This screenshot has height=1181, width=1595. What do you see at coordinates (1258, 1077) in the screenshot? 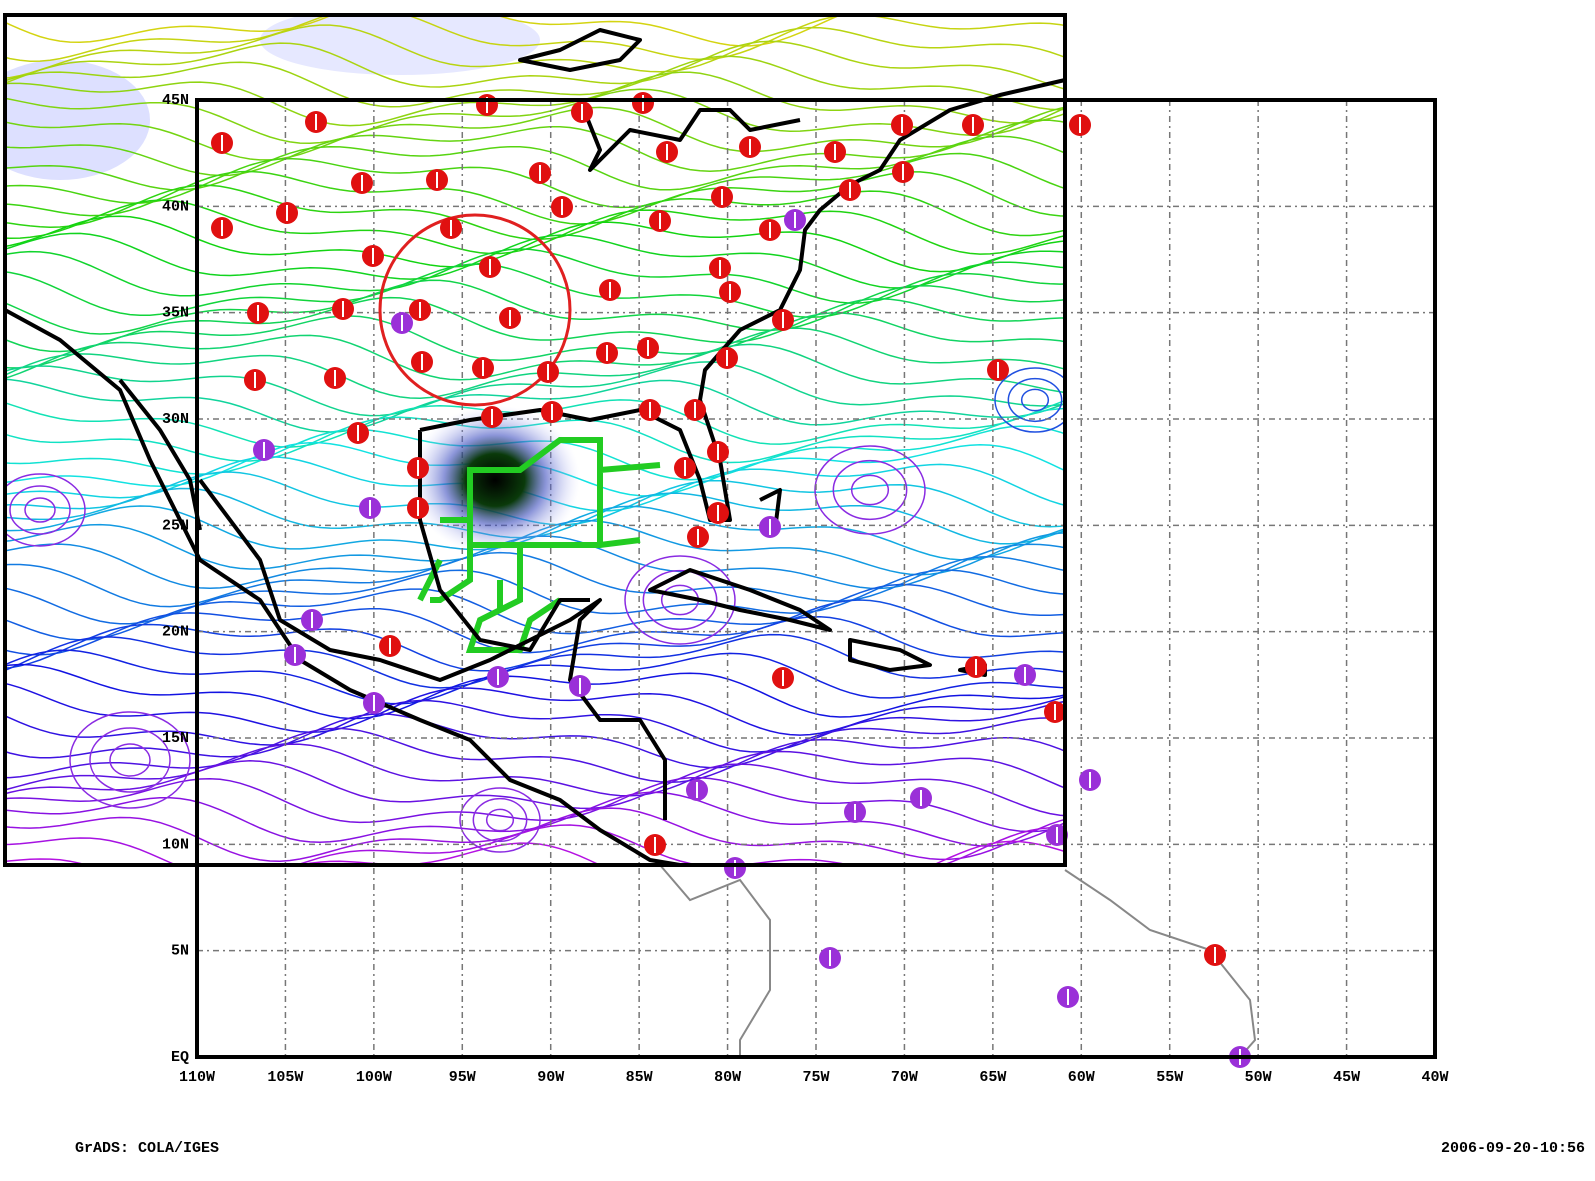
I see `lon-tick-label: 50W` at bounding box center [1258, 1077].